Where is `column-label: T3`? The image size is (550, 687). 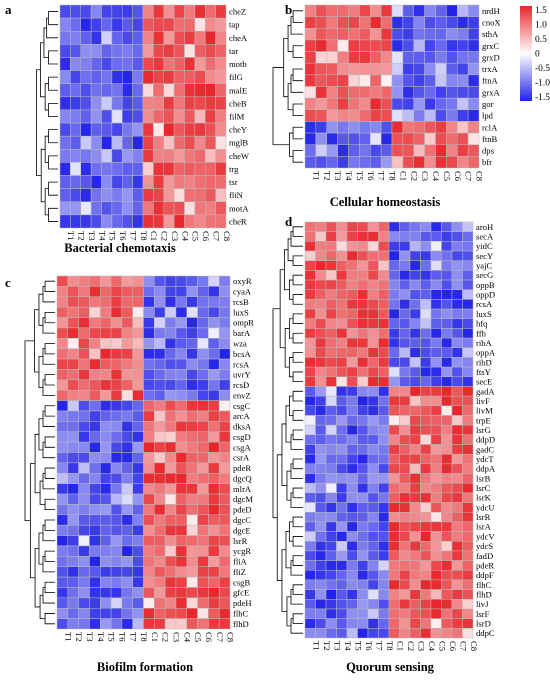 column-label: T3 is located at coordinates (92, 236).